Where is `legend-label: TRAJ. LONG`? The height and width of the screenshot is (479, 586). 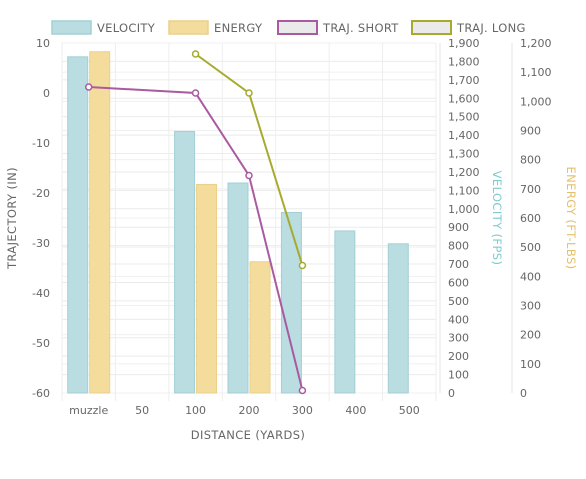
legend-label: TRAJ. LONG is located at coordinates (491, 28).